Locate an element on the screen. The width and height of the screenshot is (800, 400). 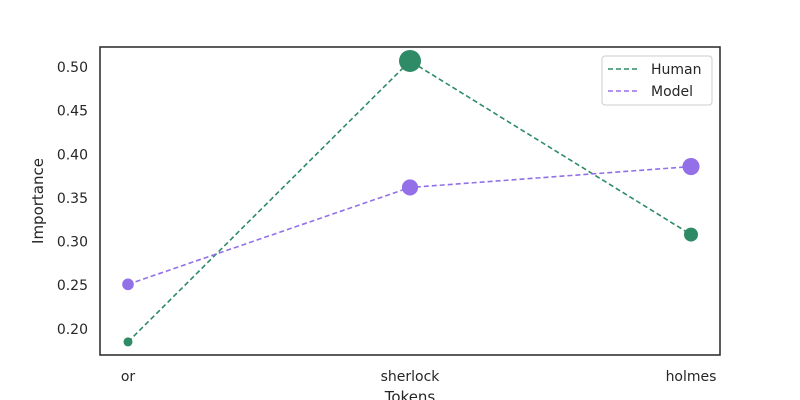
legend: Human Model is located at coordinates (657, 80).